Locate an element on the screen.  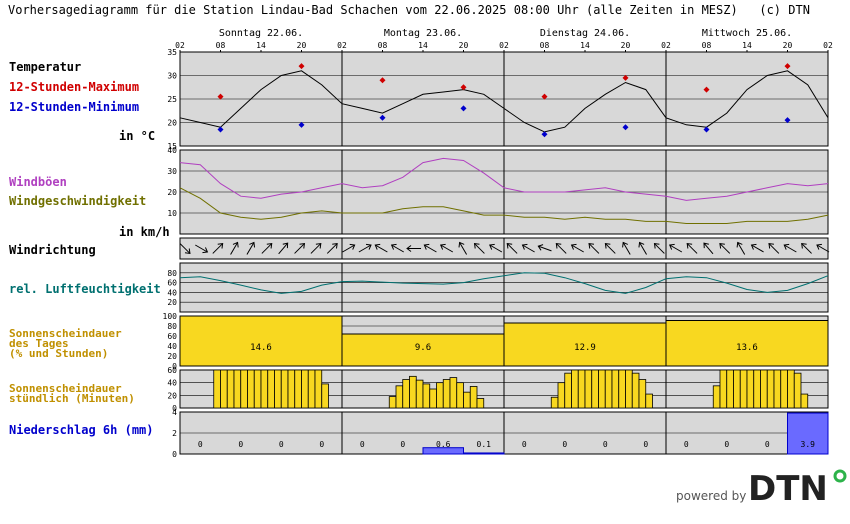
label-temp-unit: in °C is located at coordinates (137, 136).